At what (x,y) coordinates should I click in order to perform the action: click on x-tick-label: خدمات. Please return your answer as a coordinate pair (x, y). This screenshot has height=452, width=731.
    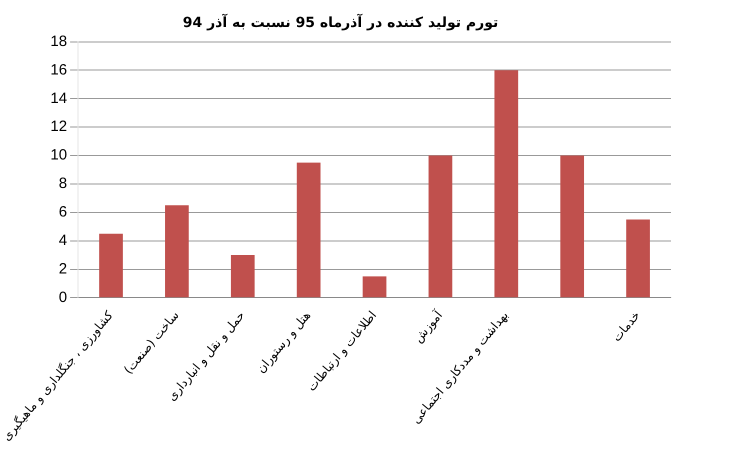
    Looking at the image, I should click on (626, 326).